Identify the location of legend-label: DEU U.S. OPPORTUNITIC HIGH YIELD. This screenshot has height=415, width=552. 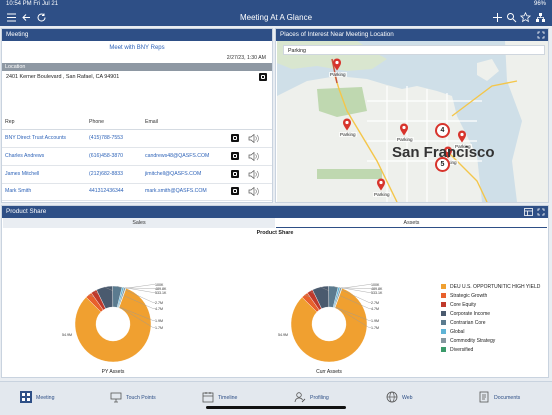
(495, 287).